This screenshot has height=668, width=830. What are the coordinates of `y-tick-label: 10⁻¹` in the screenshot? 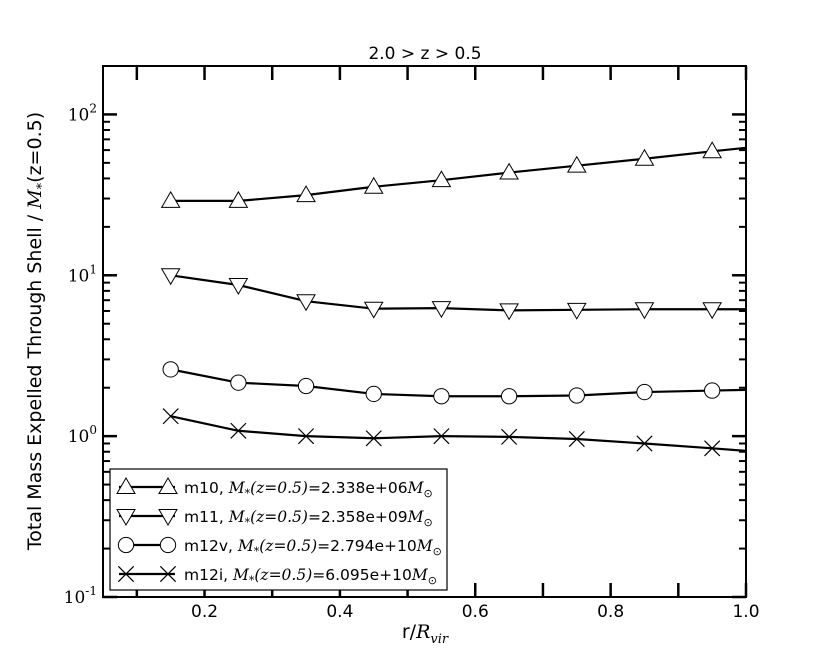 It's located at (80, 596).